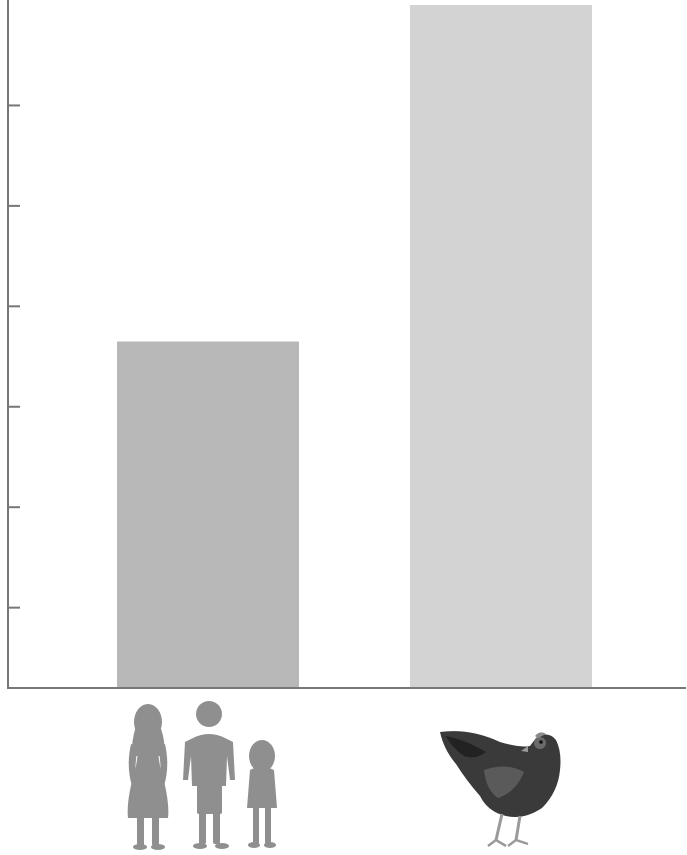  I want to click on boy-silhouette-icon, so click(209, 775).